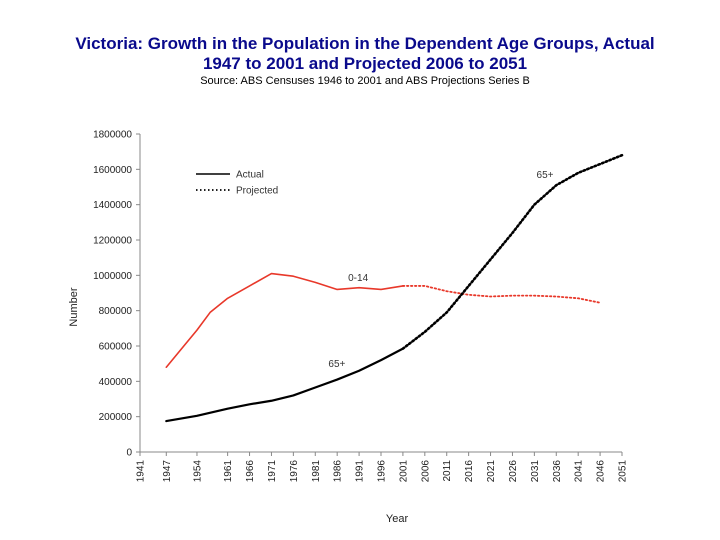  Describe the element at coordinates (112, 241) in the screenshot. I see `y-tick-label: 1200000` at that location.